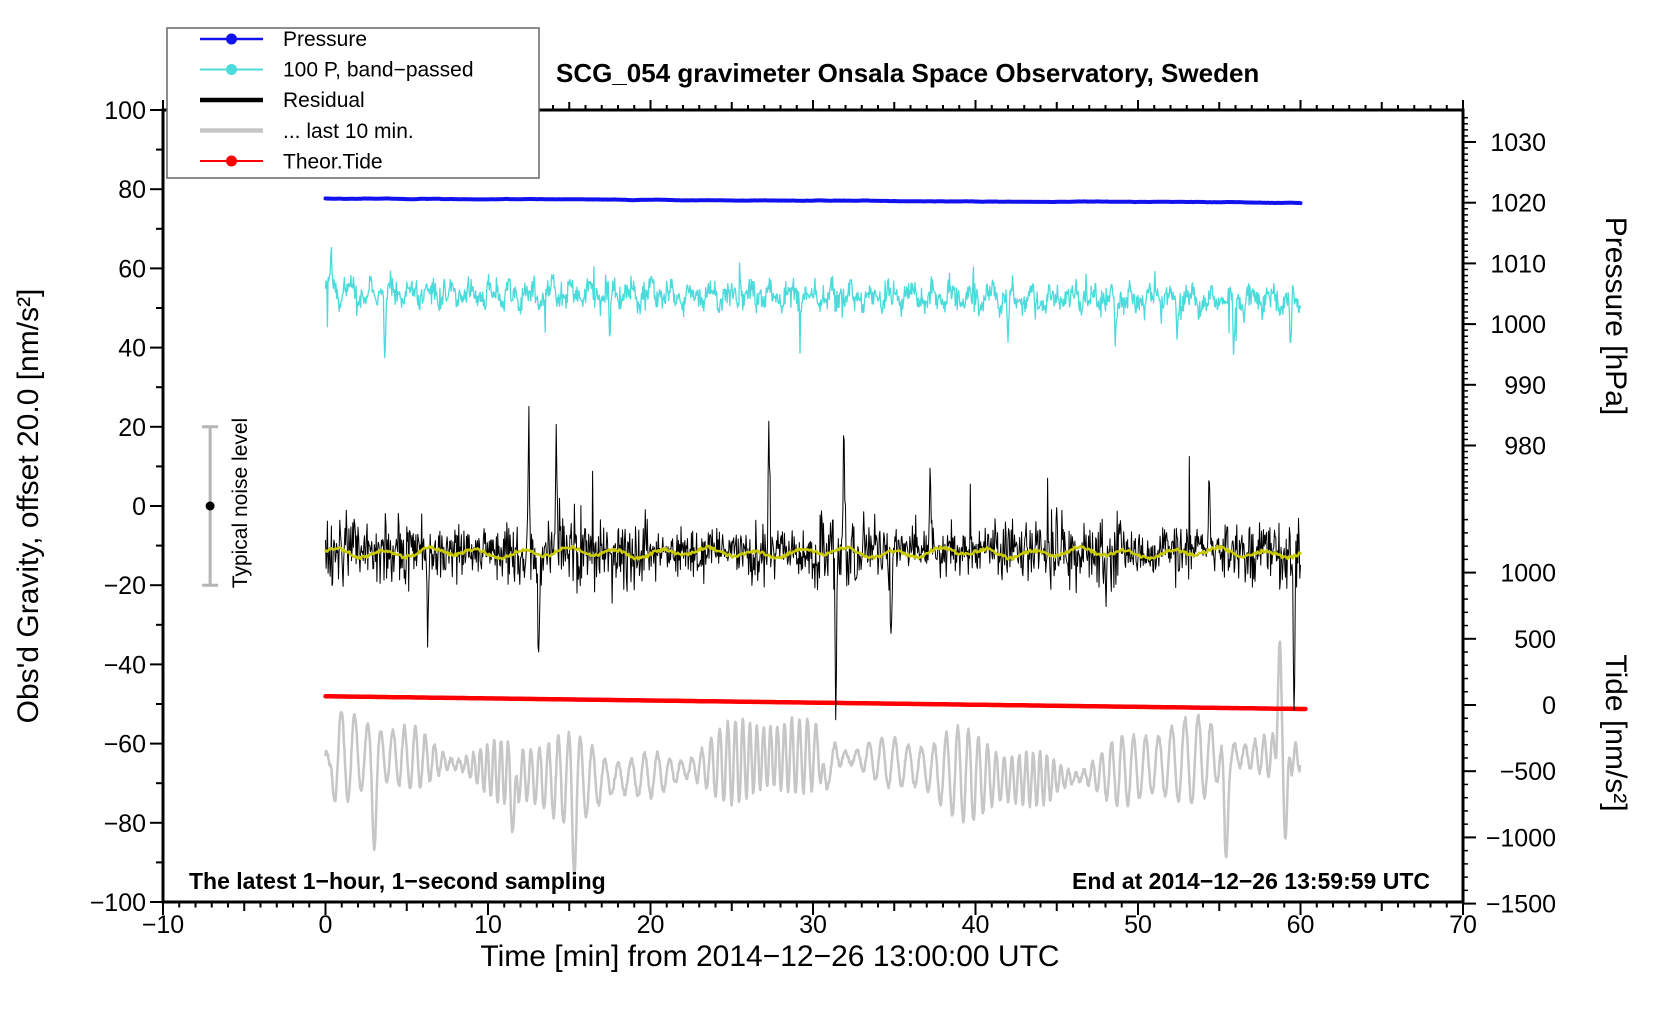 The width and height of the screenshot is (1660, 1020). Describe the element at coordinates (651, 925) in the screenshot. I see `x-tick-label: 20` at that location.